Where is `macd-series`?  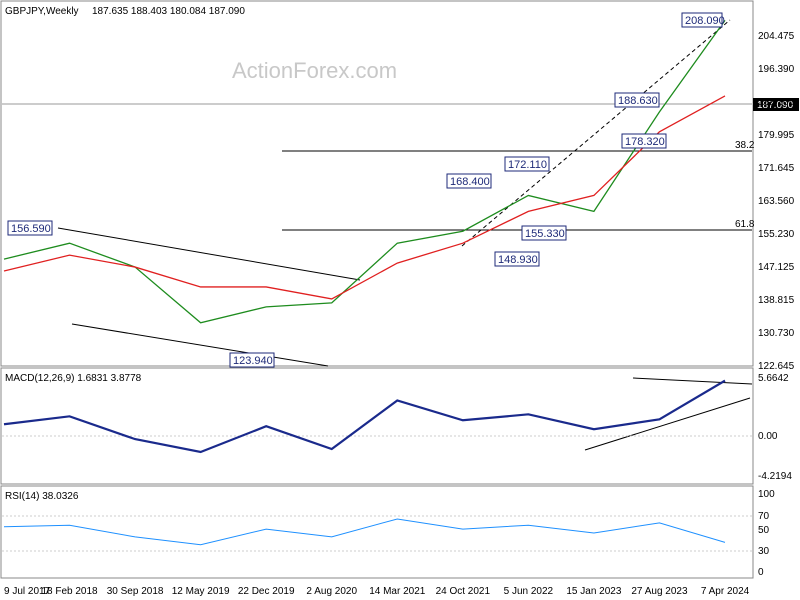
macd-series is located at coordinates (364, 416).